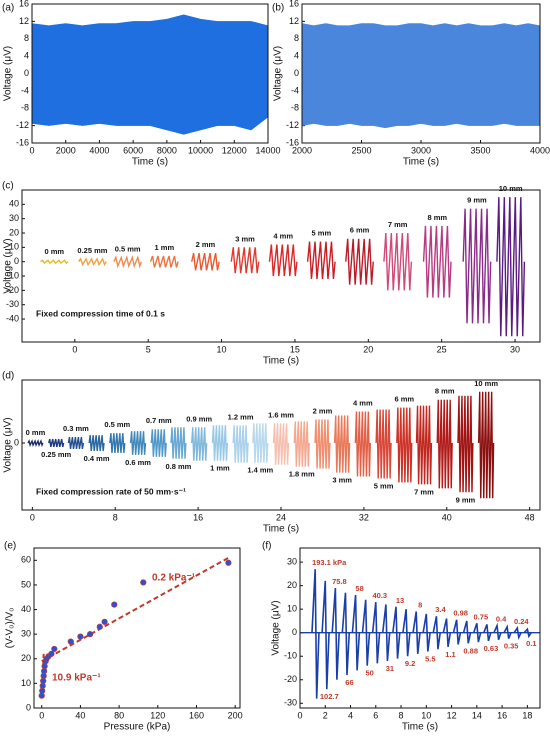 The width and height of the screenshot is (550, 742). Describe the element at coordinates (281, 517) in the screenshot. I see `x-tick-label: 24` at that location.